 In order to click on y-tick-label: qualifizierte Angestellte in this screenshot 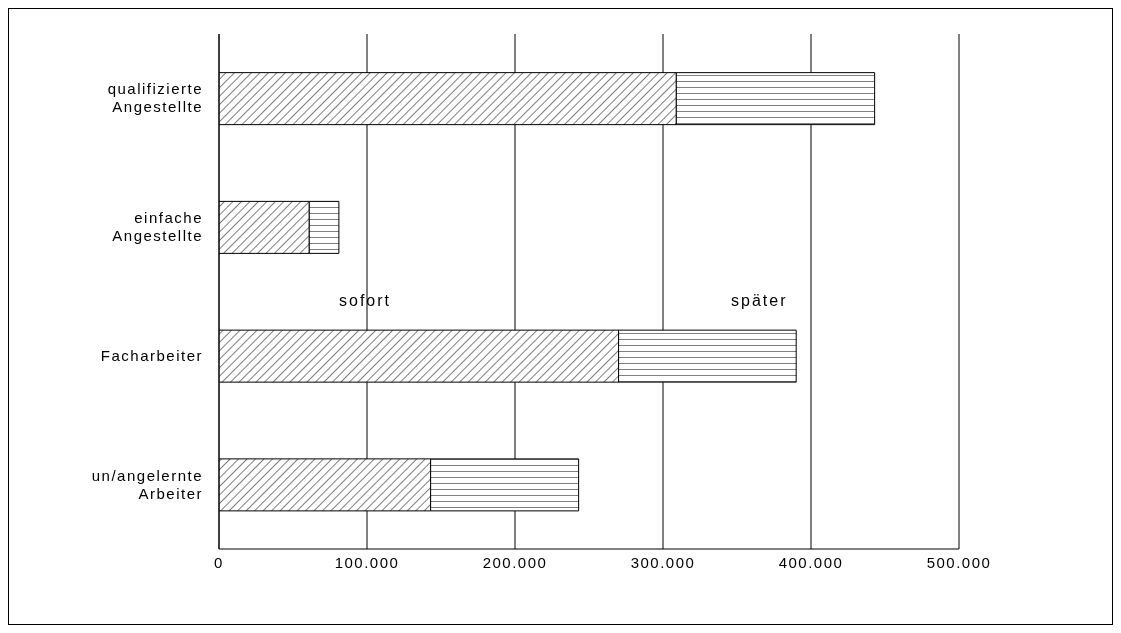, I will do `click(155, 98)`.